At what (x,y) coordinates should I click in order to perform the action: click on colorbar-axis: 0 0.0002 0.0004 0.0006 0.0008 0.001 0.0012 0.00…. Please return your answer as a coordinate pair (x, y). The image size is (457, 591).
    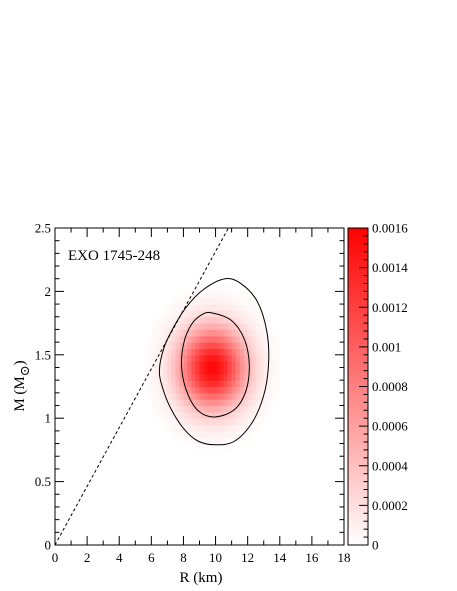
    Looking at the image, I should click on (383, 387).